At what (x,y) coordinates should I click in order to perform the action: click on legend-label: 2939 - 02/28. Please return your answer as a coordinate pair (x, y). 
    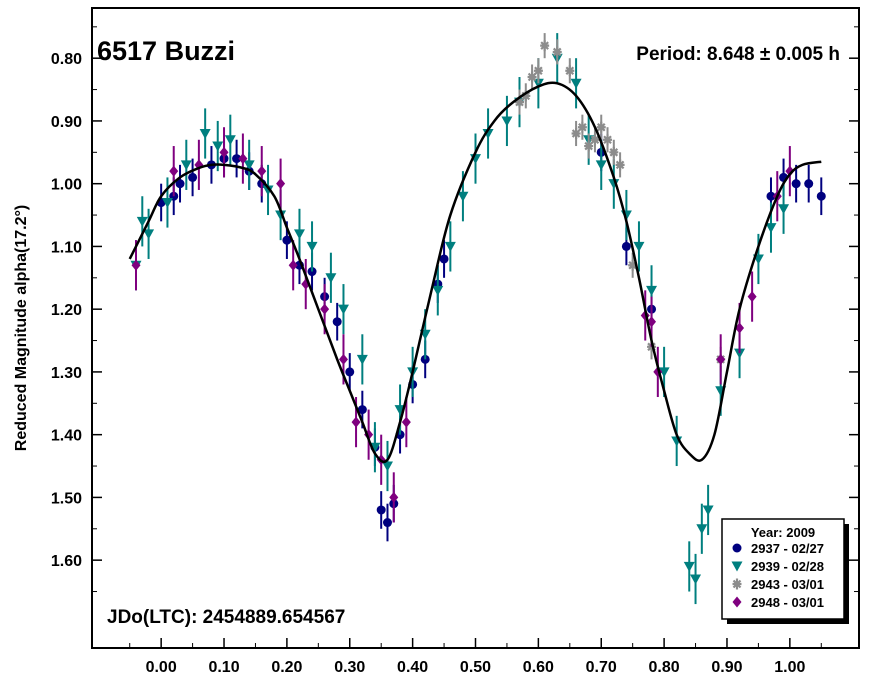
    Looking at the image, I should click on (787, 566).